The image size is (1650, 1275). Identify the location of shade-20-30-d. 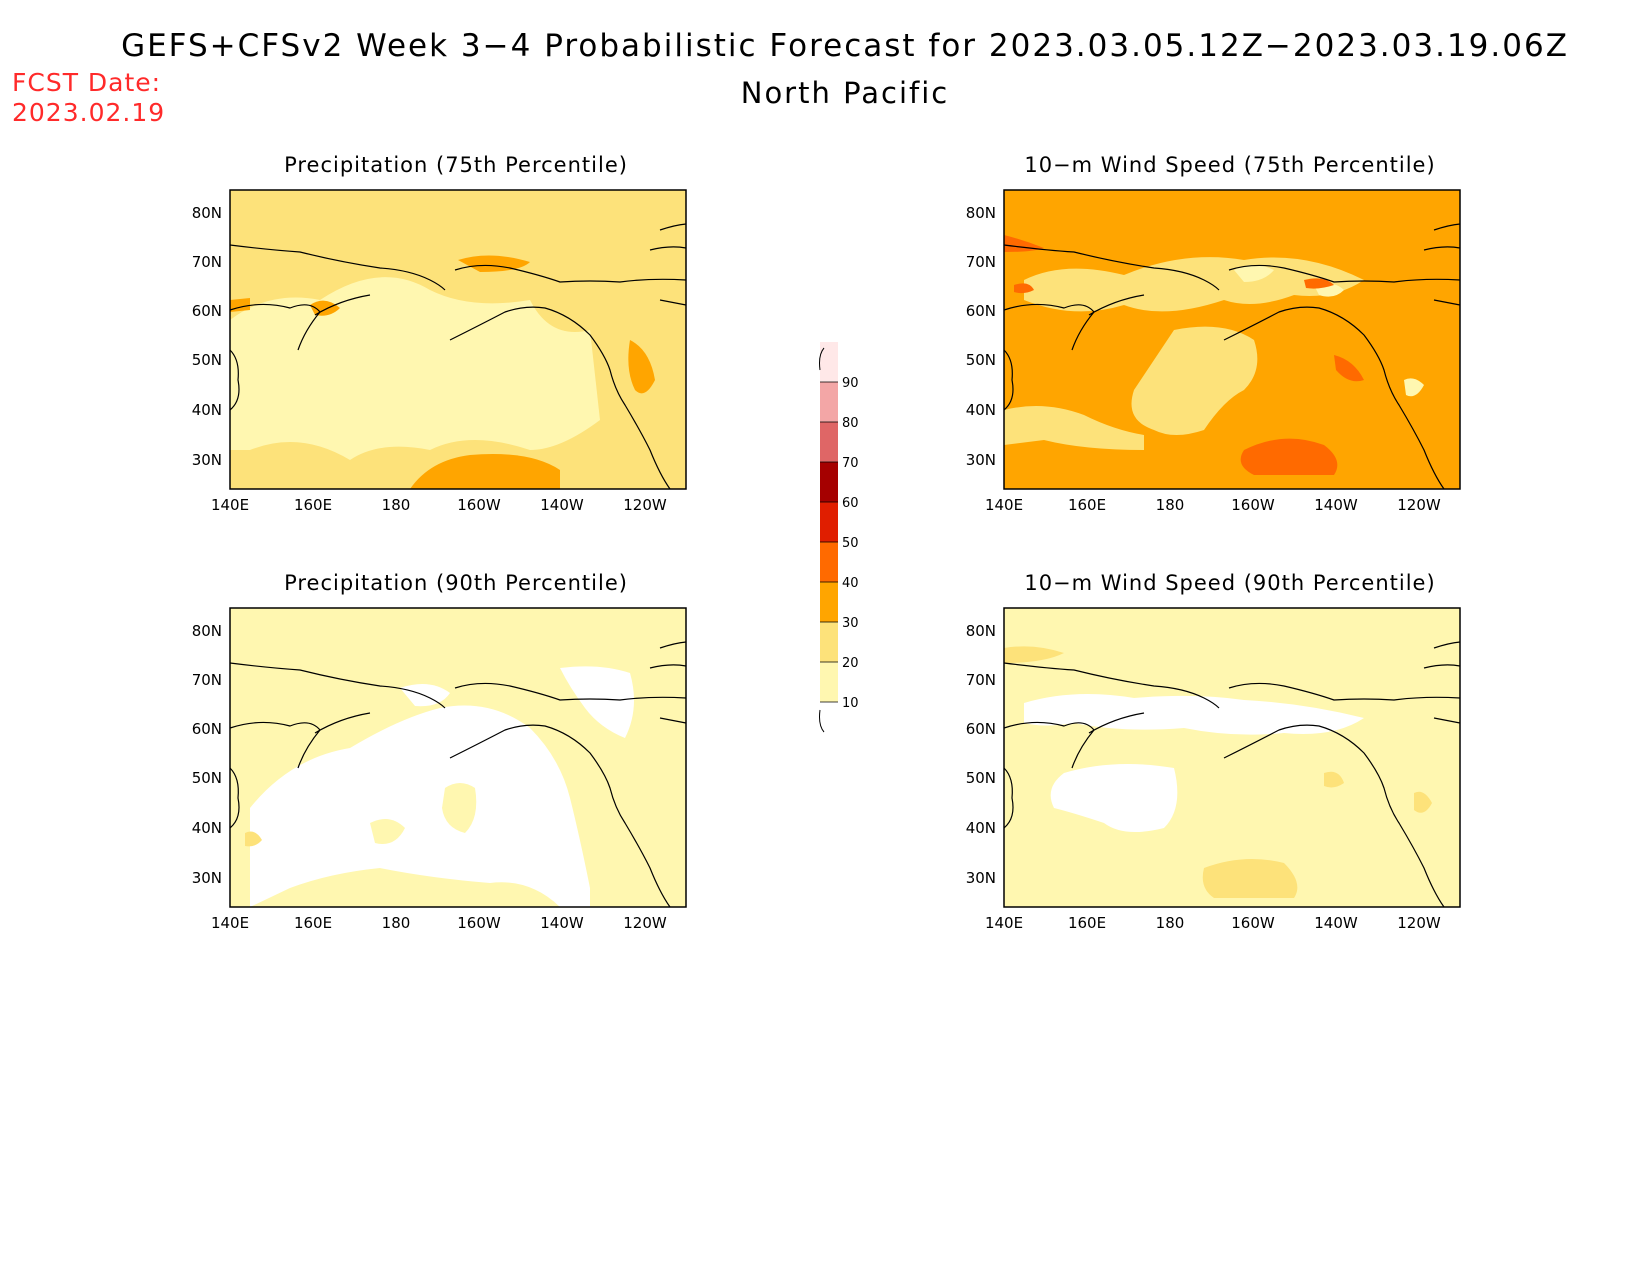
(1034, 654).